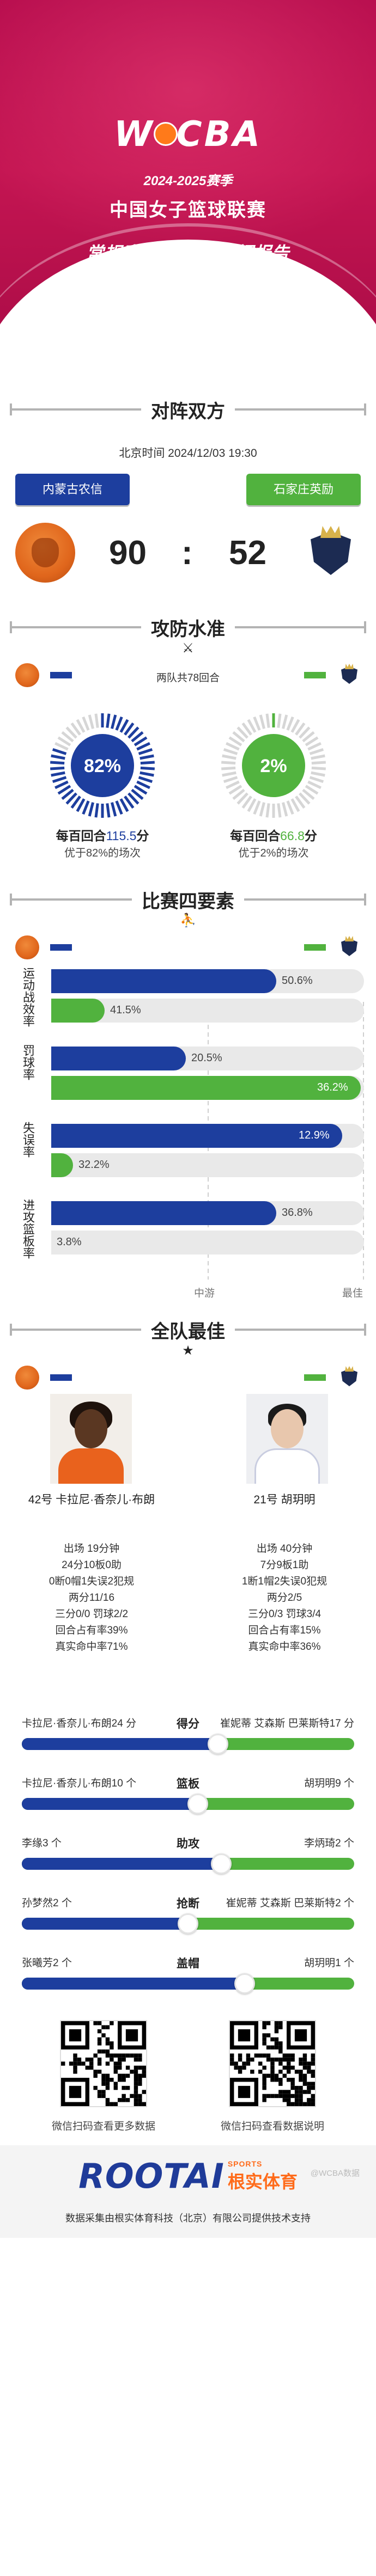 The height and width of the screenshot is (2576, 376). What do you see at coordinates (61, 947) in the screenshot?
I see `home-color-swatch` at bounding box center [61, 947].